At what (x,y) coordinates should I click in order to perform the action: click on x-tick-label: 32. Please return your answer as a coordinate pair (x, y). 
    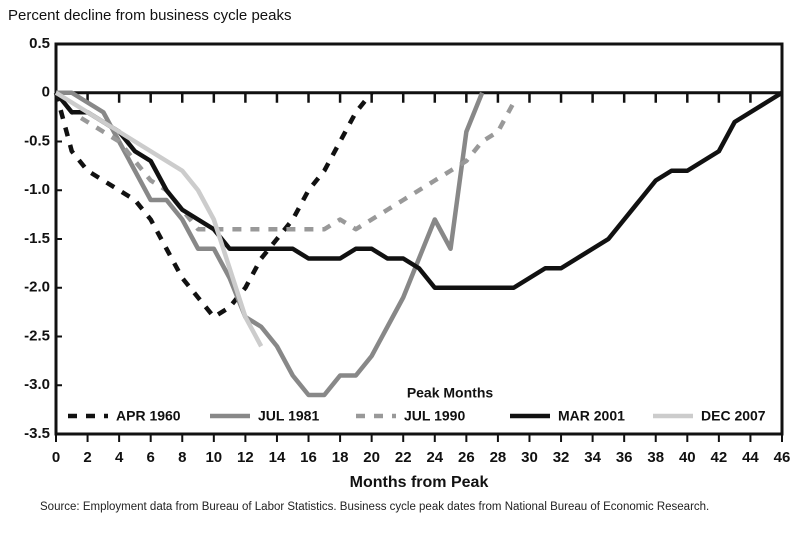
    Looking at the image, I should click on (561, 457).